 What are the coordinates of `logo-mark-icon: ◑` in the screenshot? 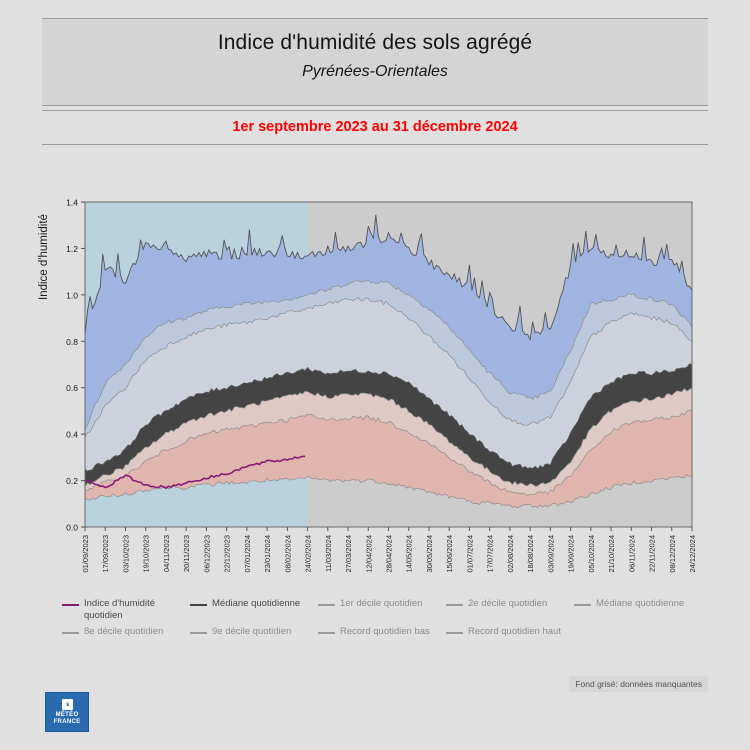 It's located at (67, 704).